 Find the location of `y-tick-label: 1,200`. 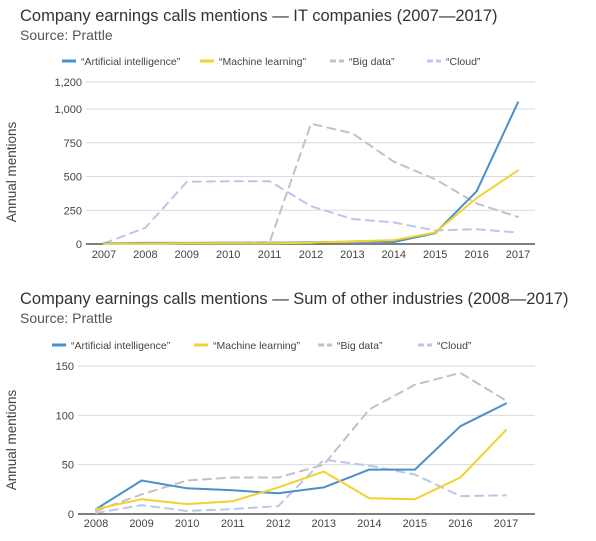

y-tick-label: 1,200 is located at coordinates (68, 83).